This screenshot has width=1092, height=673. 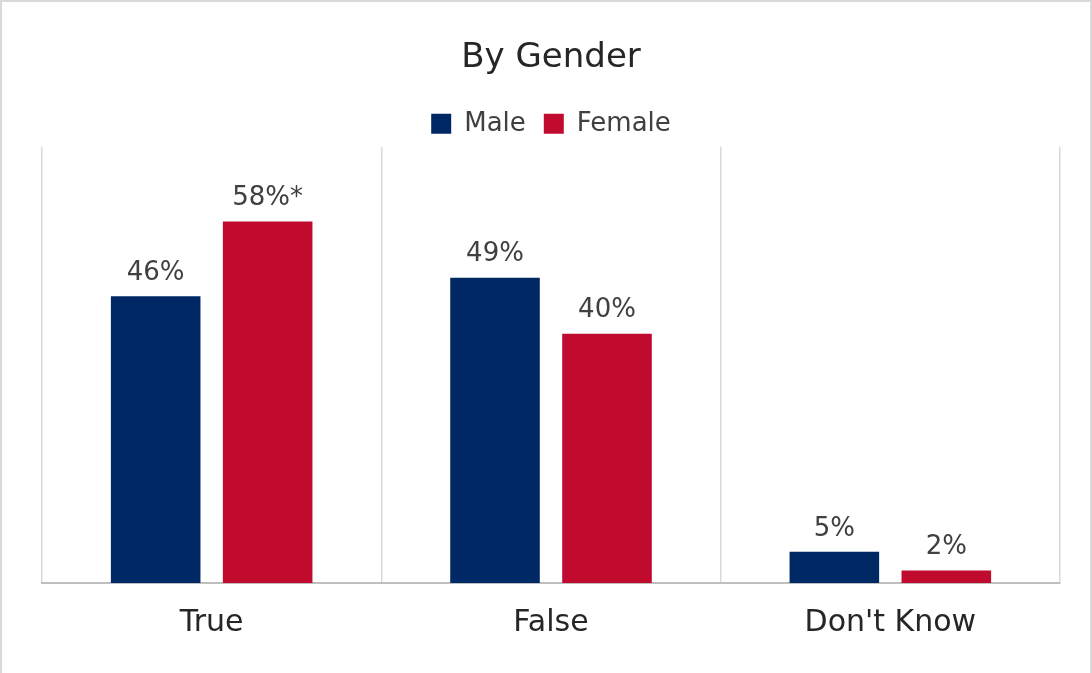 What do you see at coordinates (890, 620) in the screenshot?
I see `x-tick-label: Don't Know` at bounding box center [890, 620].